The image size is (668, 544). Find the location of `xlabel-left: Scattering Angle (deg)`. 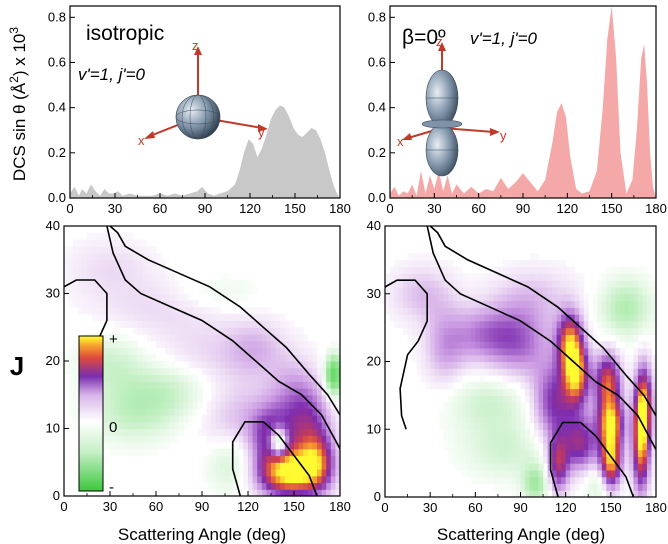

xlabel-left: Scattering Angle (deg) is located at coordinates (202, 534).